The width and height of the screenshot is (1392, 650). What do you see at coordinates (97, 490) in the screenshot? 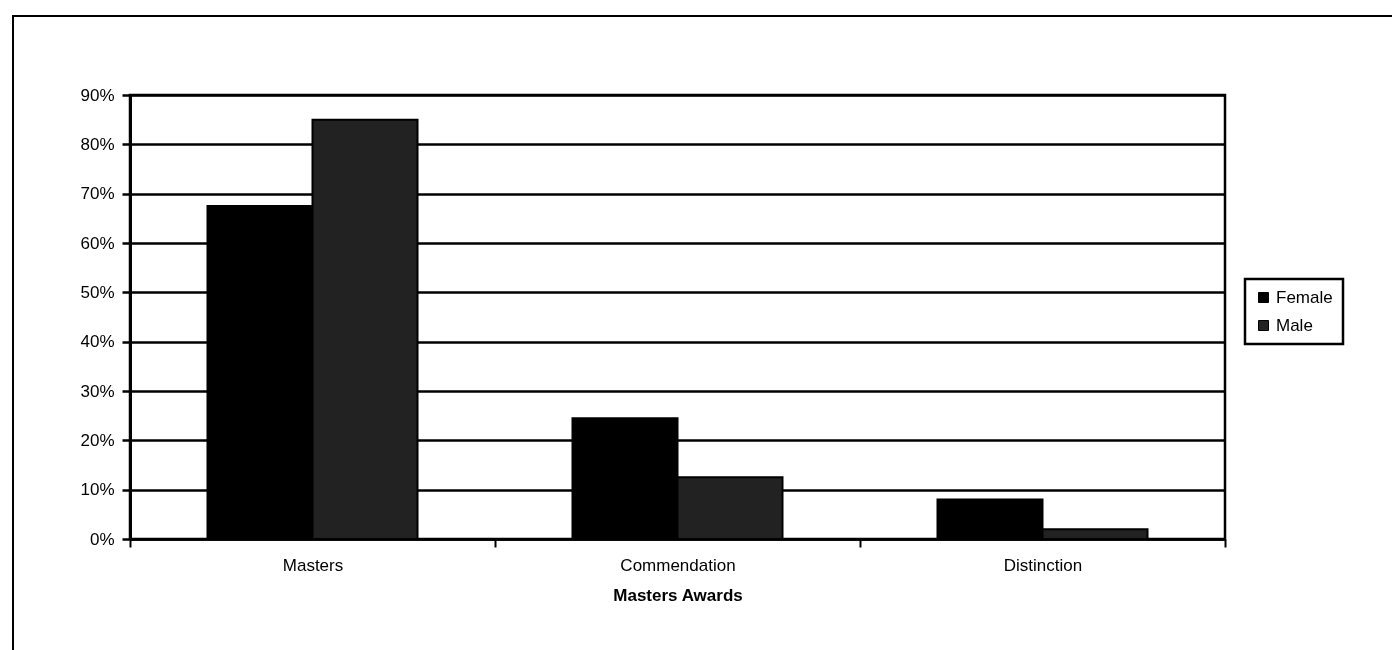
I see `y-tick-label: 10%` at bounding box center [97, 490].